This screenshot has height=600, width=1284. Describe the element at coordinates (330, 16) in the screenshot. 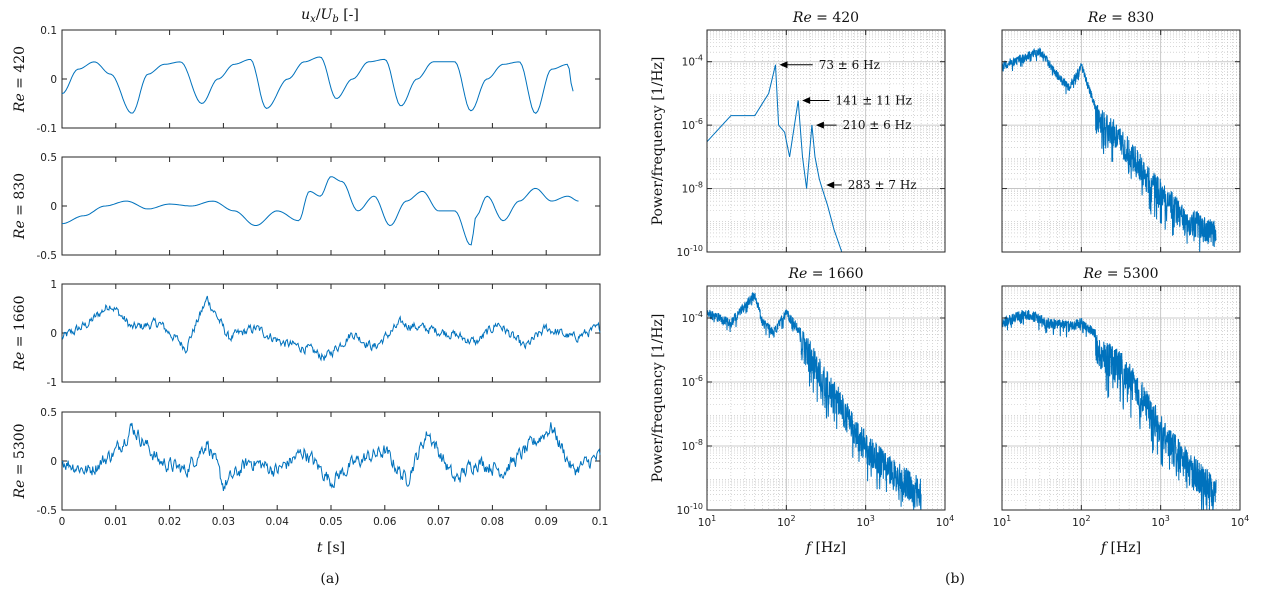

I see `left-title: ux/Ub [-]` at that location.